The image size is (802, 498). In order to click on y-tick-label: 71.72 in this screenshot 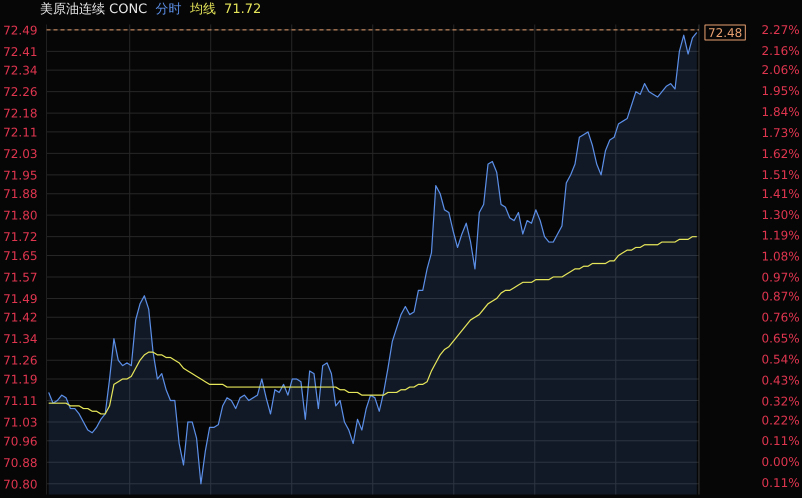, I will do `click(20, 237)`.